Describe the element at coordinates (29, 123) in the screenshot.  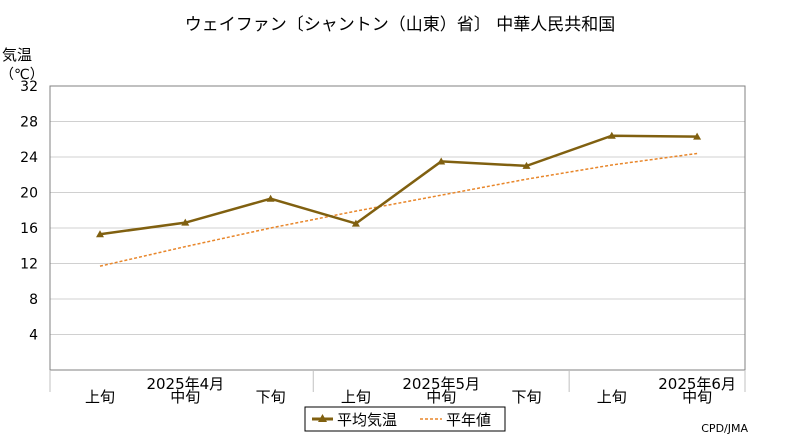
I see `y-tick-label-28: 28` at that location.